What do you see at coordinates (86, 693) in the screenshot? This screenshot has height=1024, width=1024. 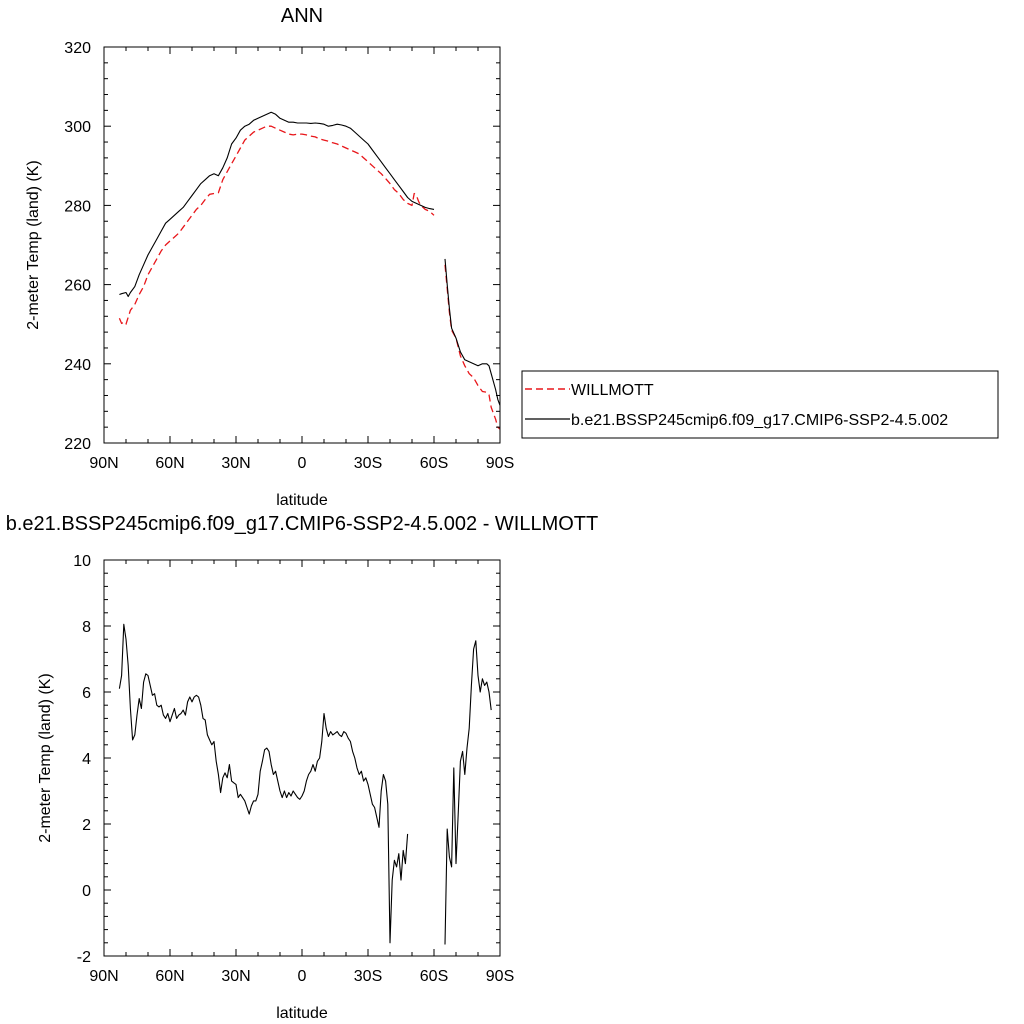 I see `y-tick-label: 6` at bounding box center [86, 693].